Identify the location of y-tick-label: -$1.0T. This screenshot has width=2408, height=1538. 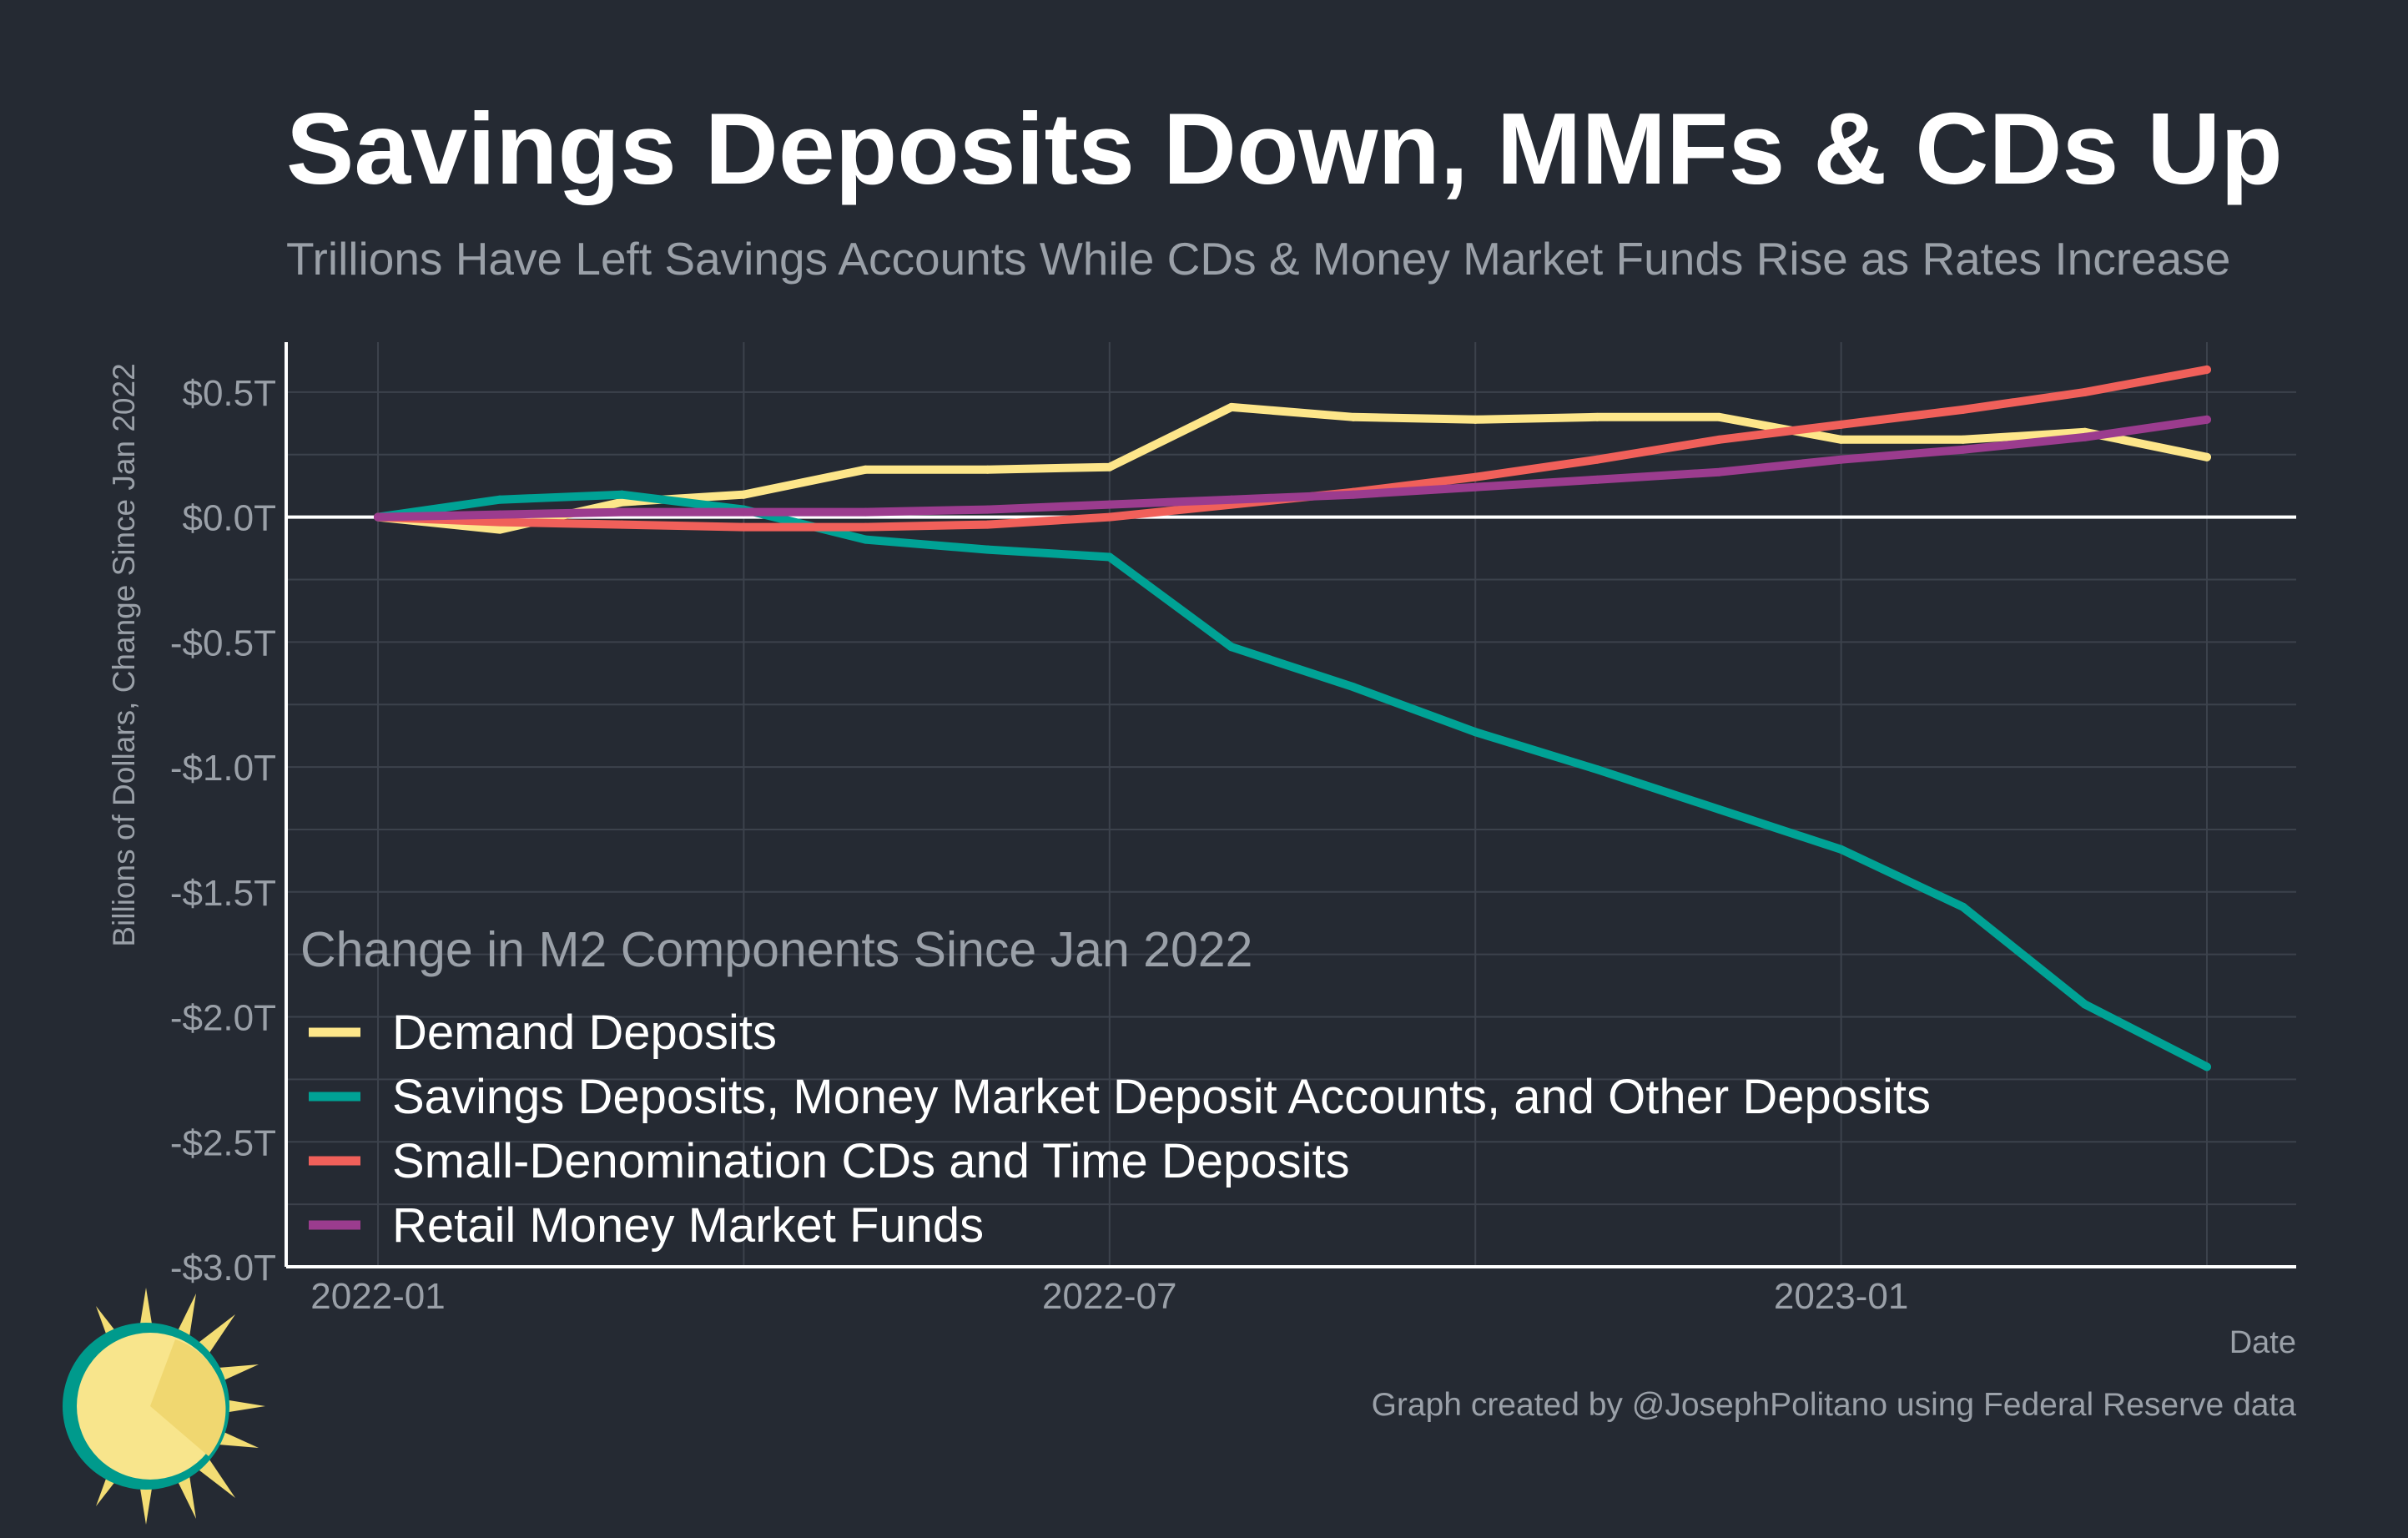
(223, 768).